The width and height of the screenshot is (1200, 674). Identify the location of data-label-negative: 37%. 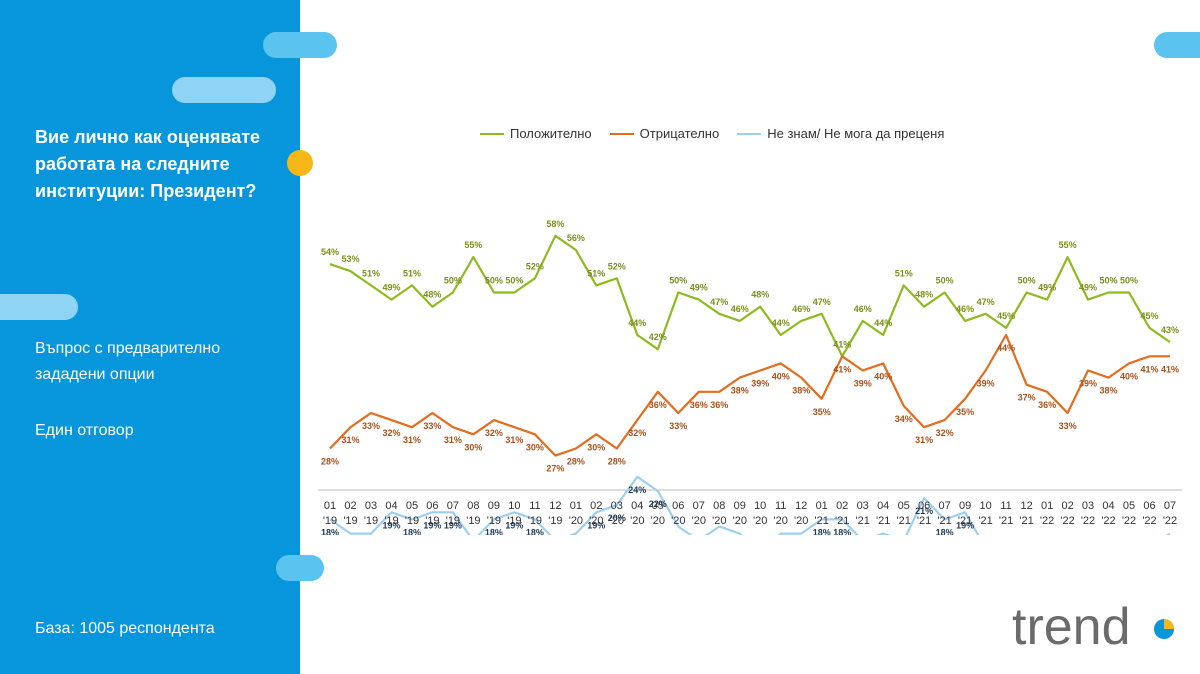
(1027, 398).